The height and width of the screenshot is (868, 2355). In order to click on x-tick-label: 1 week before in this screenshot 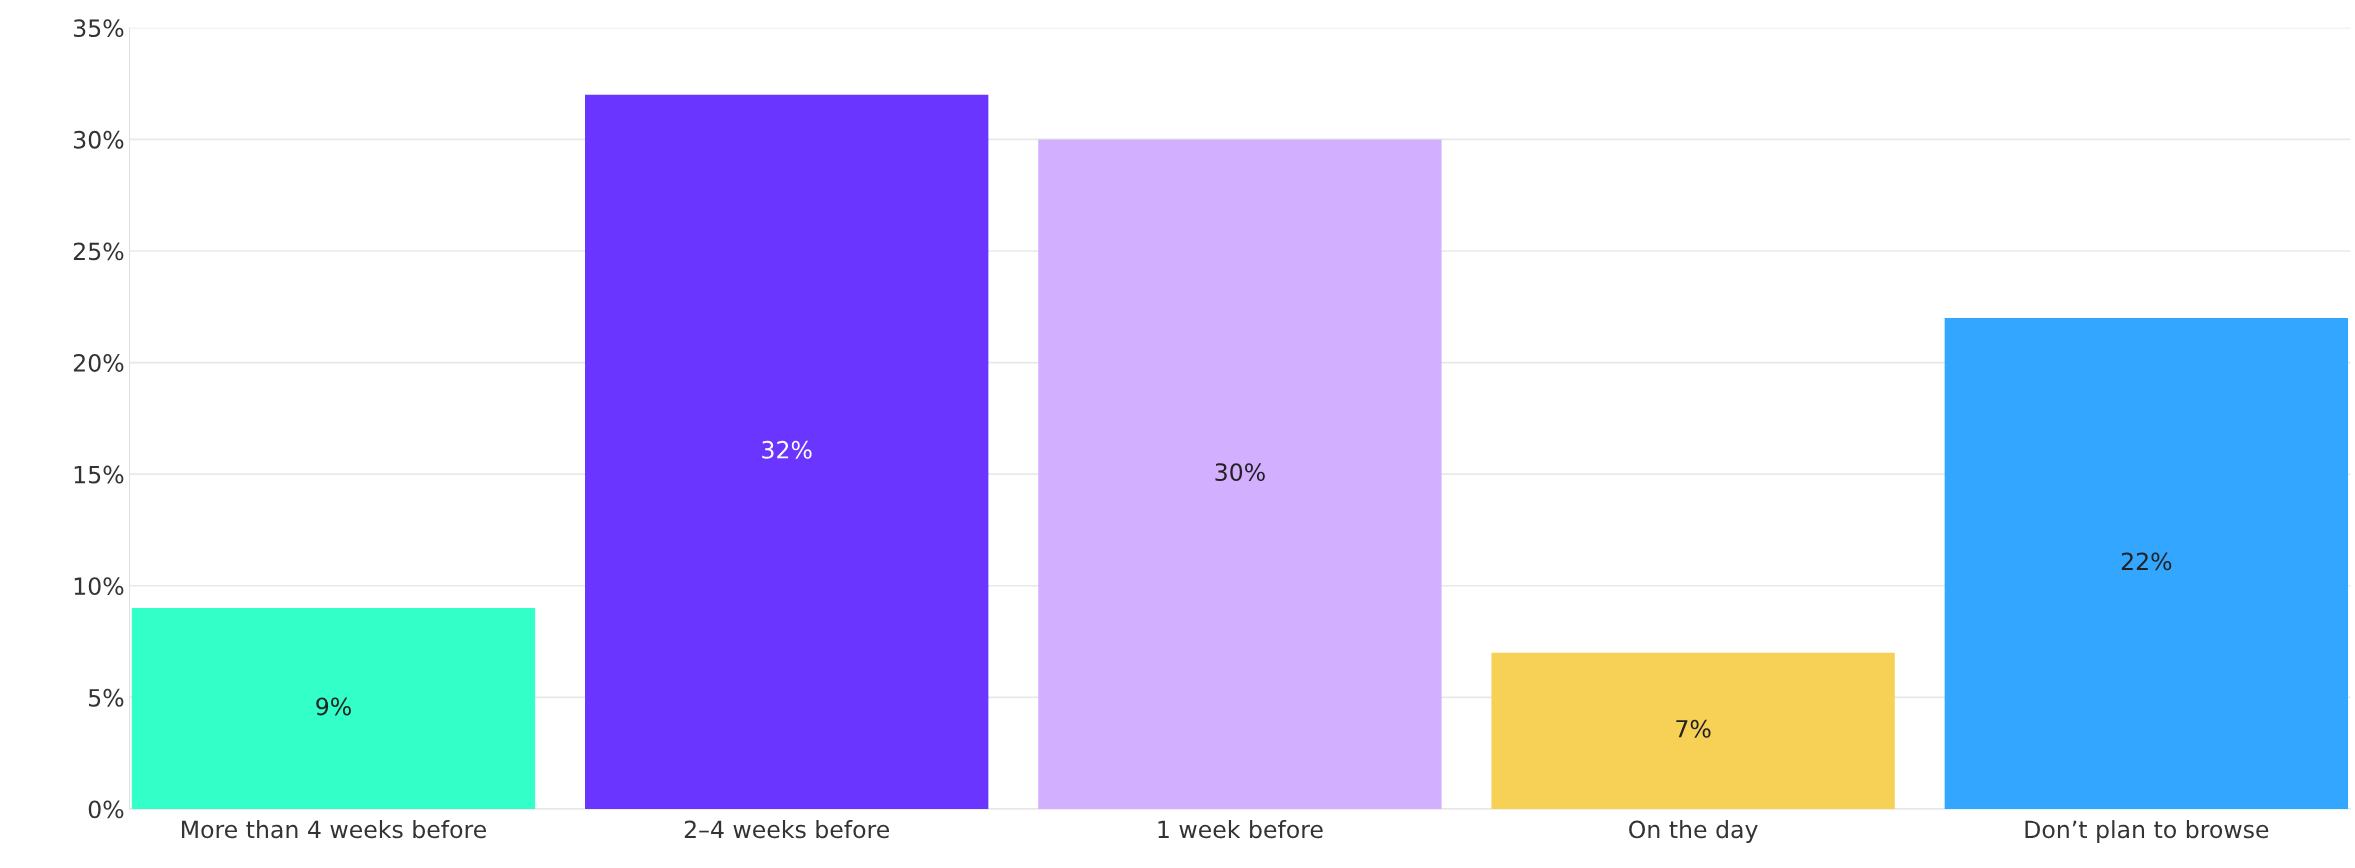, I will do `click(1240, 829)`.